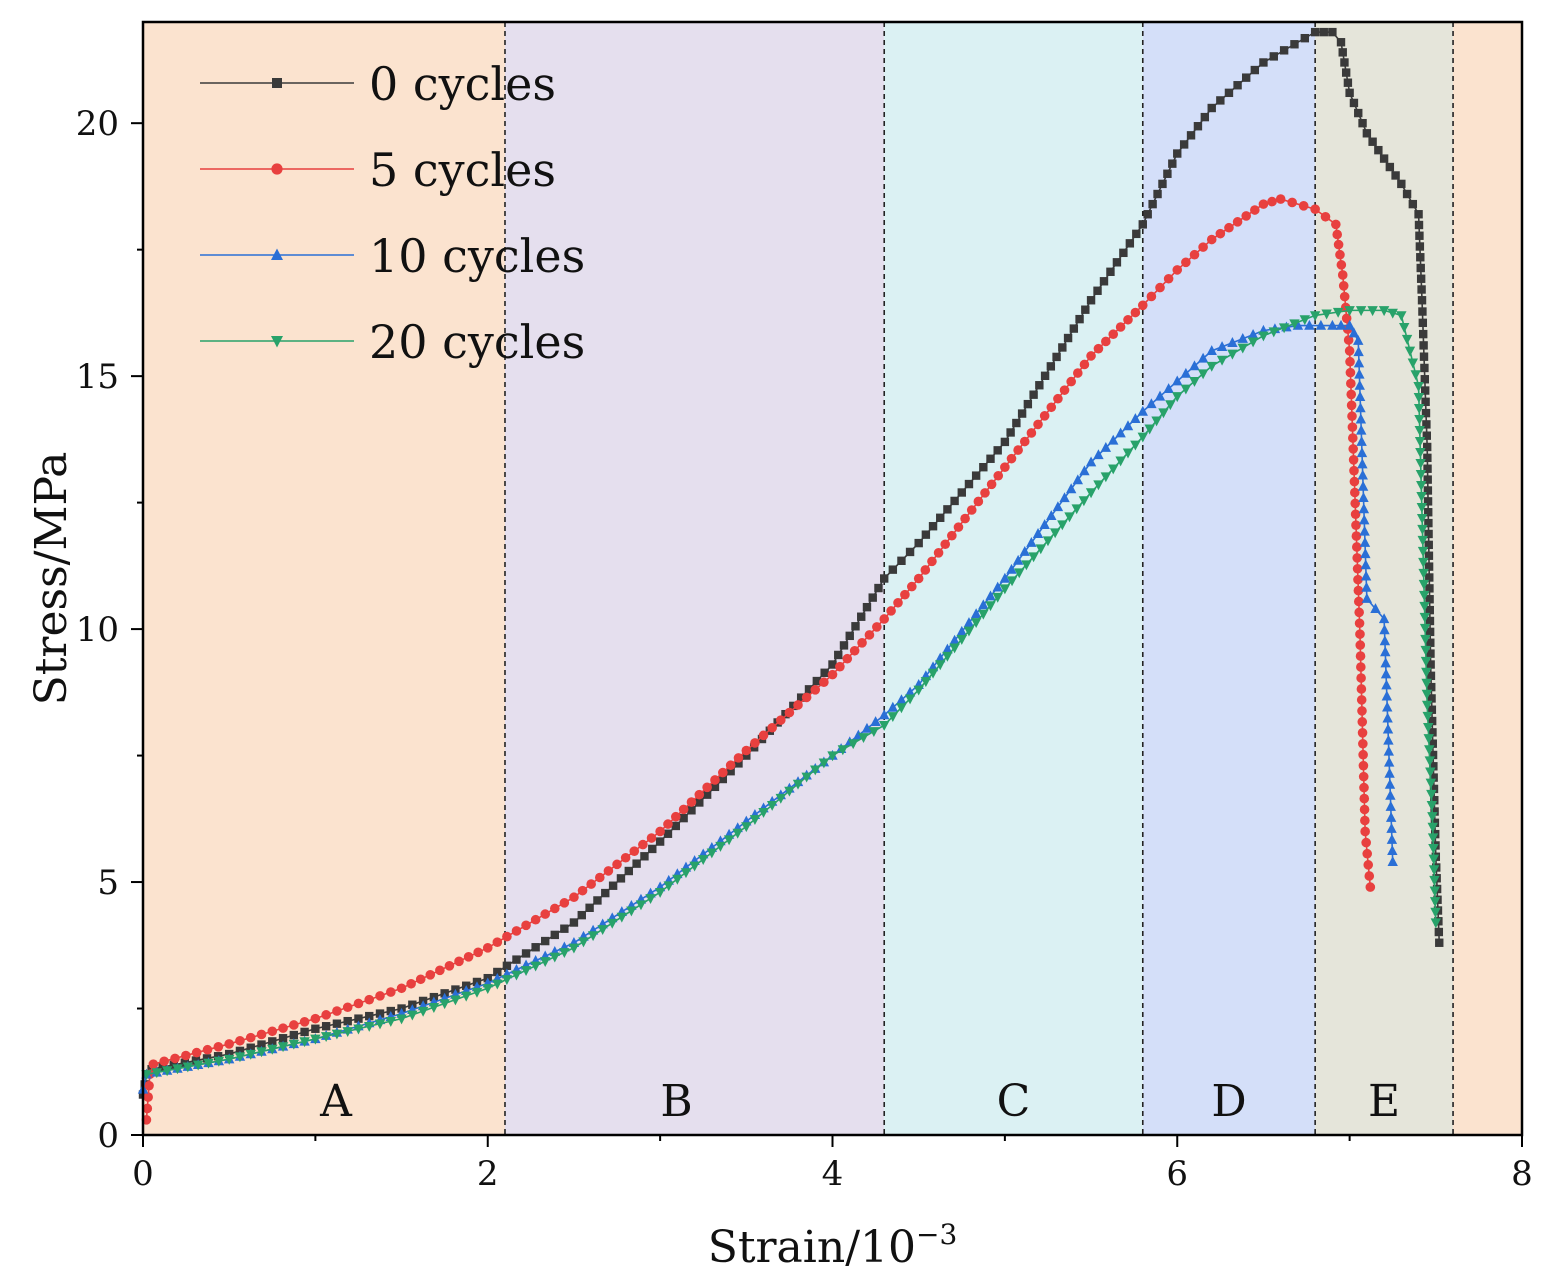  I want to click on legend-item-10-cycles: 10 cycles, so click(392, 256).